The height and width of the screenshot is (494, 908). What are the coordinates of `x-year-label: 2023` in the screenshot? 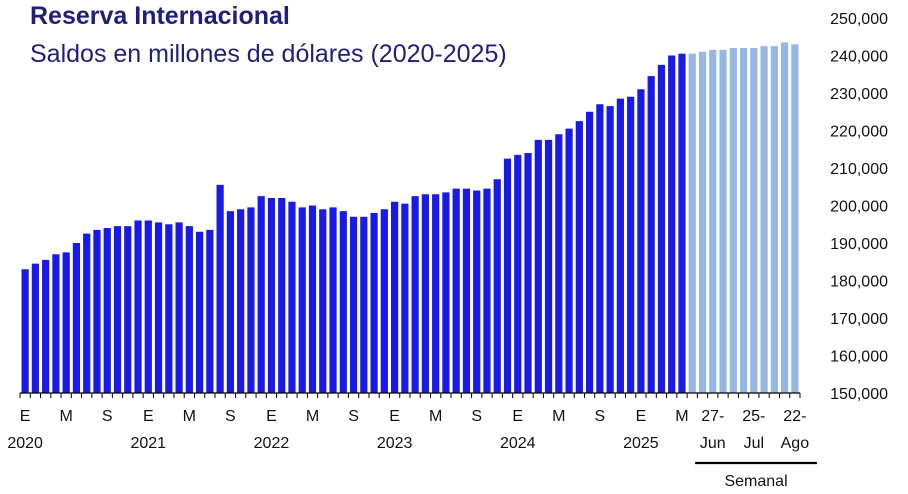 It's located at (395, 443).